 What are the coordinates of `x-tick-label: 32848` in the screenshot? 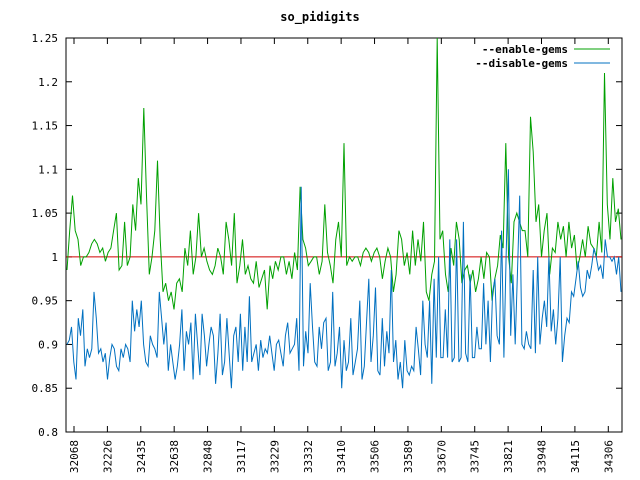 It's located at (208, 456).